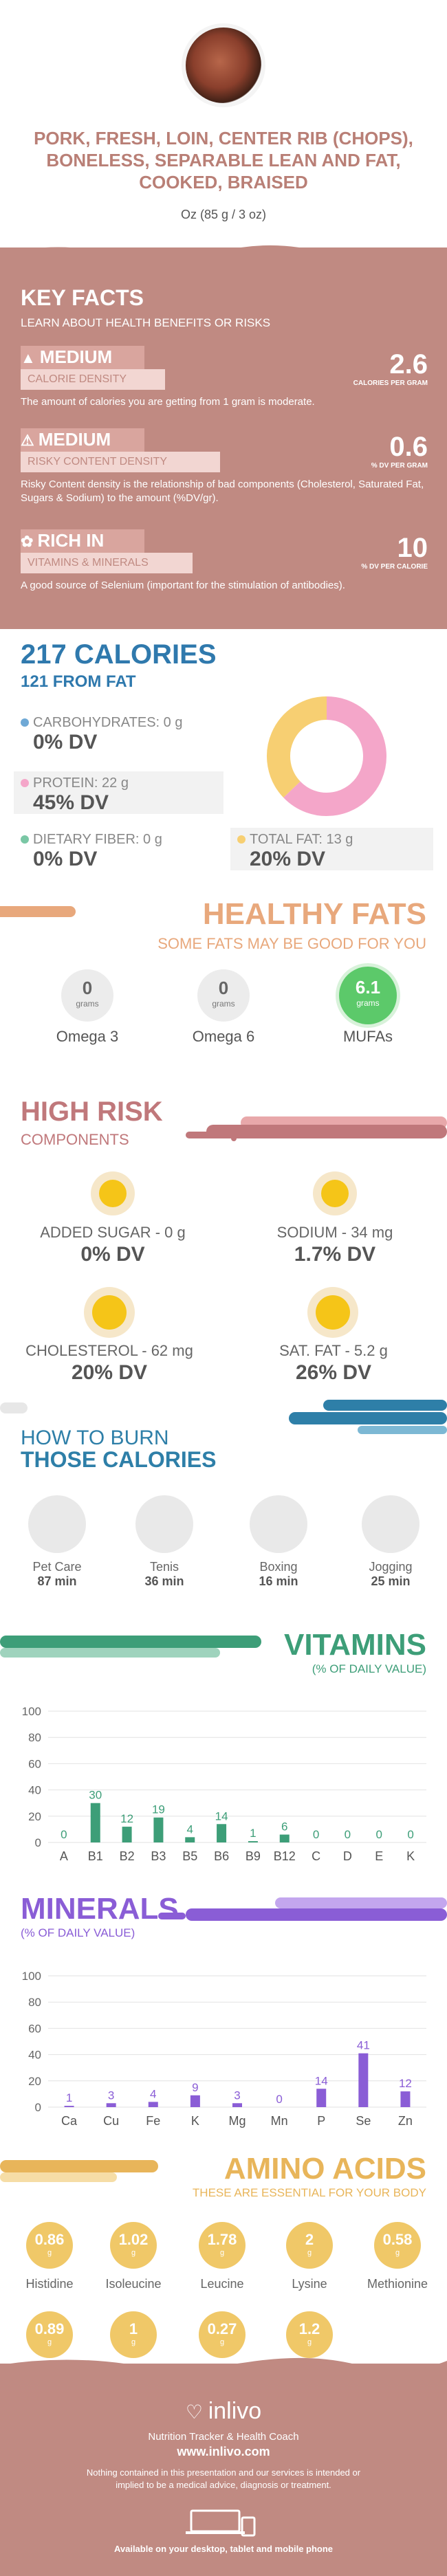 The height and width of the screenshot is (2576, 447). I want to click on vitamin-ytick-label: 80, so click(34, 1737).